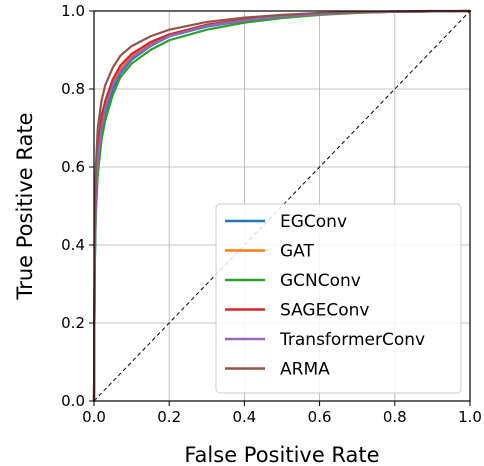 The image size is (484, 466). I want to click on legend-label: SAGEConv, so click(324, 311).